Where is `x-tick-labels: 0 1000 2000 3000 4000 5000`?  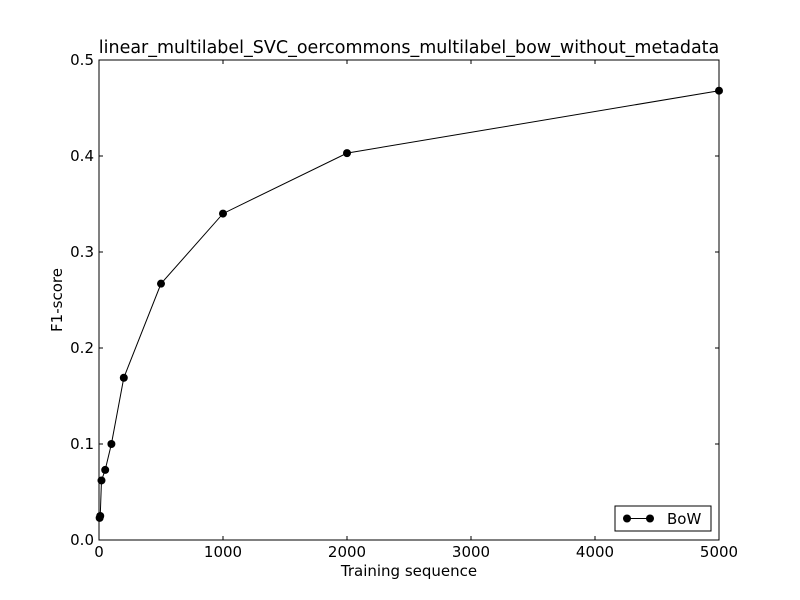
x-tick-labels: 0 1000 2000 3000 4000 5000 is located at coordinates (416, 552).